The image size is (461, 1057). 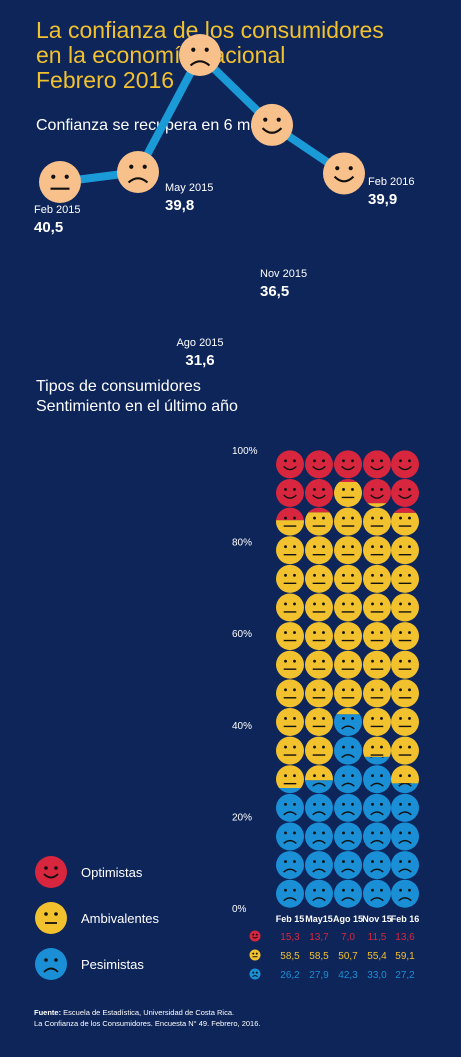 What do you see at coordinates (51, 872) in the screenshot?
I see `happy-face-icon` at bounding box center [51, 872].